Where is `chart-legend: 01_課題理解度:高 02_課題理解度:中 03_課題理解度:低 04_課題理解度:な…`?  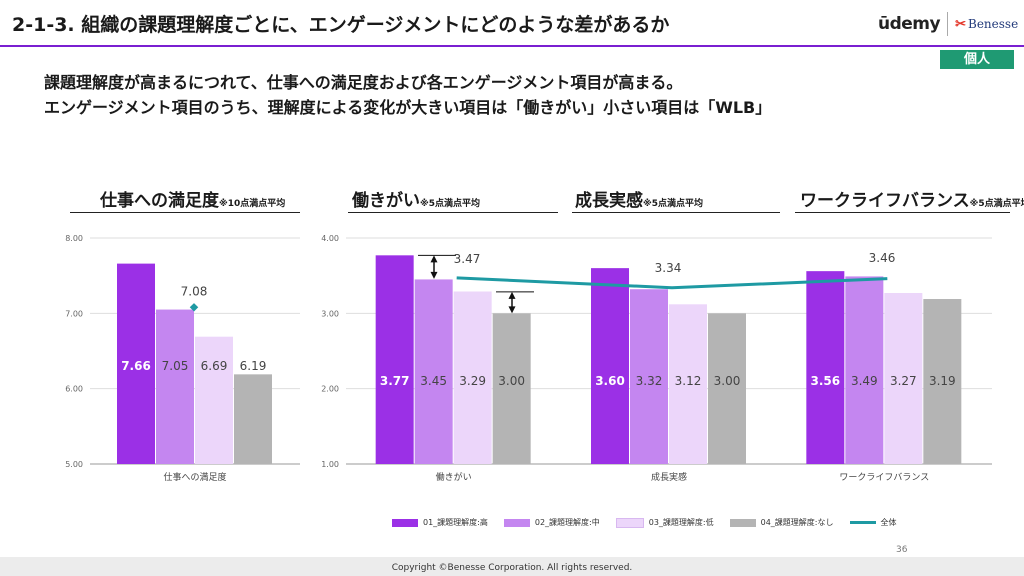 chart-legend: 01_課題理解度:高 02_課題理解度:中 03_課題理解度:低 04_課題理解度:な… is located at coordinates (652, 522).